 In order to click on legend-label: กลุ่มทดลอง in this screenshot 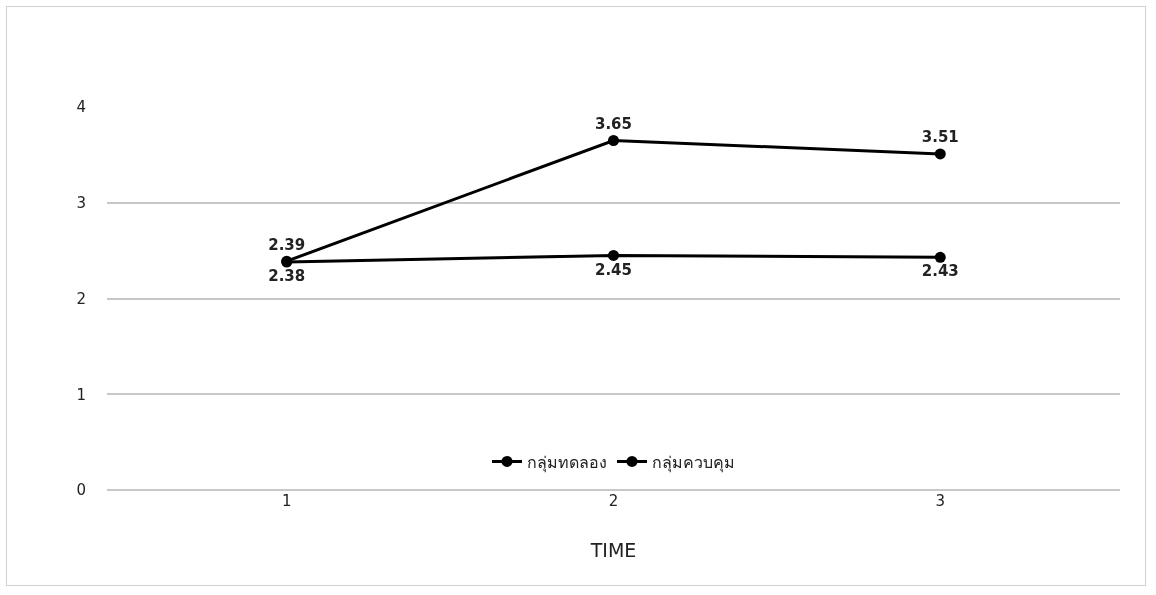, I will do `click(567, 462)`.